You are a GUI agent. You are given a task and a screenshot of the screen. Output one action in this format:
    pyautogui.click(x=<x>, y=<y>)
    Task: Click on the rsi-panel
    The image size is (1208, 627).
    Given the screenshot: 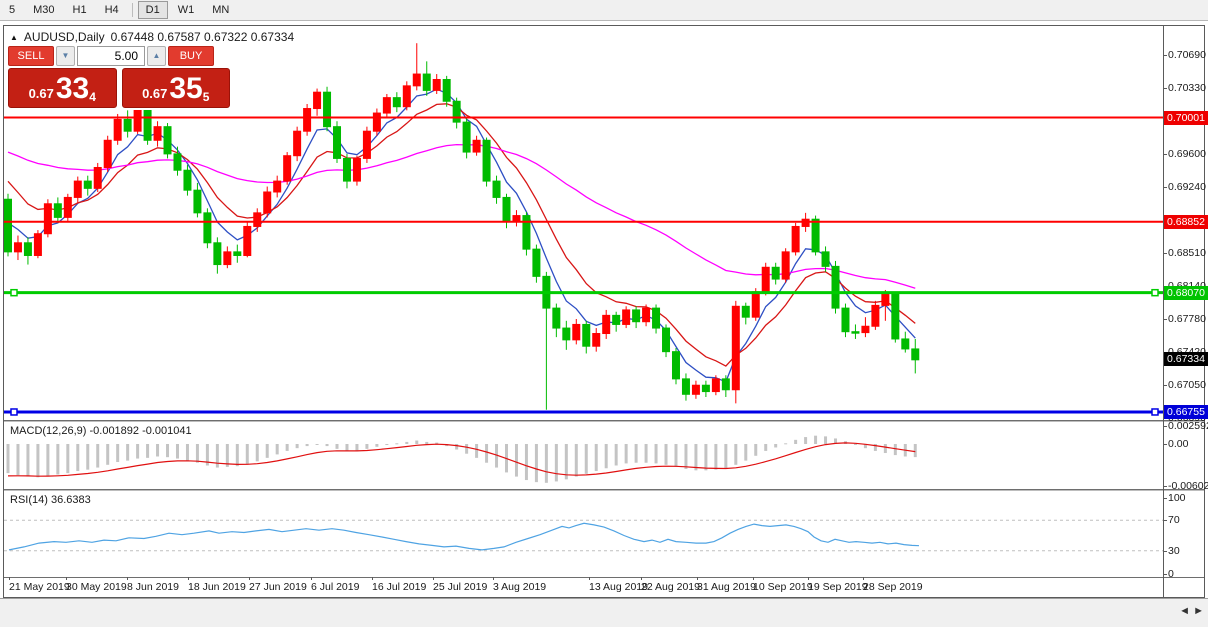 What is the action you would take?
    pyautogui.click(x=583, y=534)
    